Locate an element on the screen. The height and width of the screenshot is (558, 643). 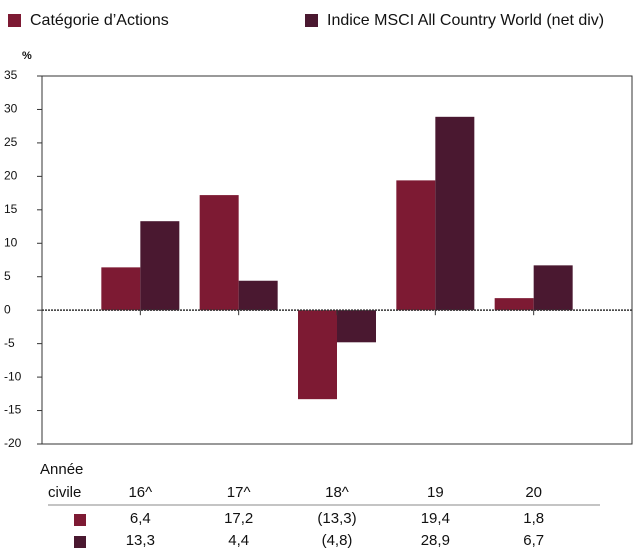
x-tick-label: 17^ is located at coordinates (239, 492).